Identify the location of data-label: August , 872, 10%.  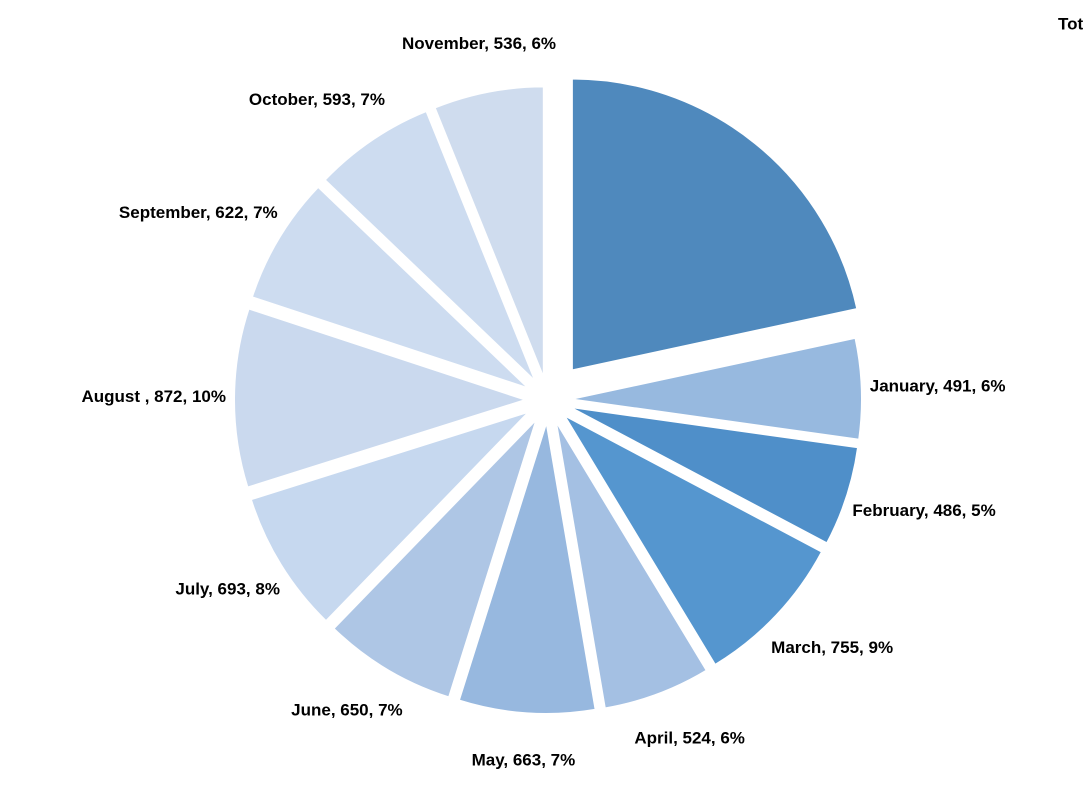
(153, 396).